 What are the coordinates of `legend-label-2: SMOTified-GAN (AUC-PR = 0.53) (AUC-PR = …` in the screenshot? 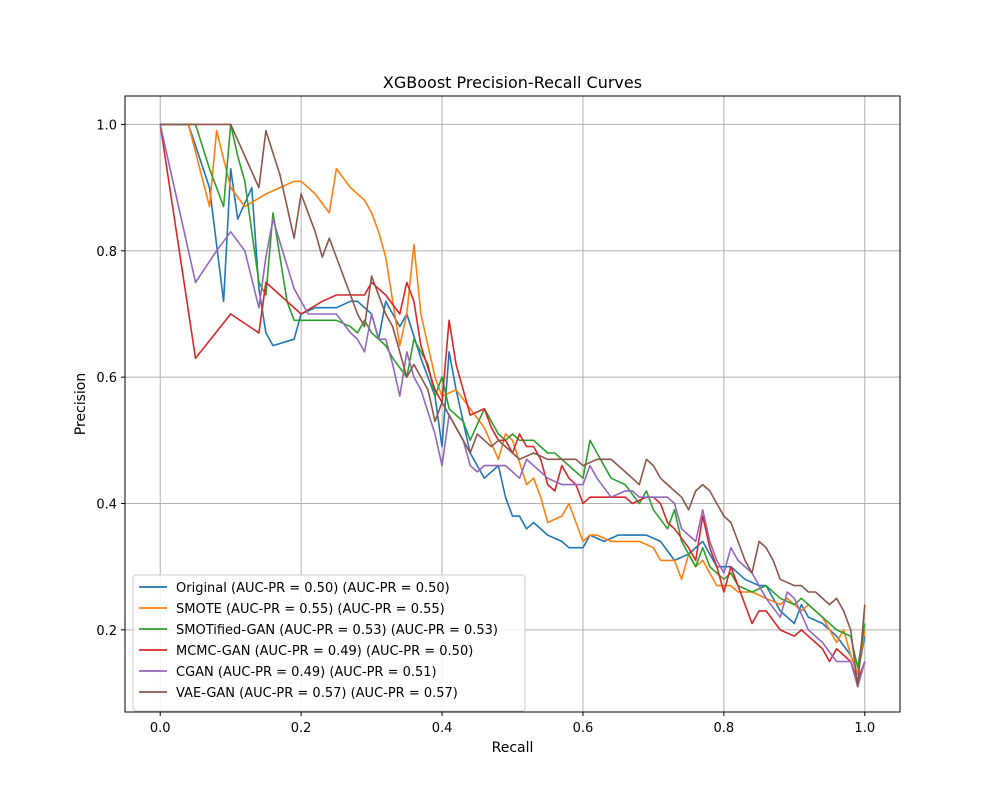 It's located at (337, 630).